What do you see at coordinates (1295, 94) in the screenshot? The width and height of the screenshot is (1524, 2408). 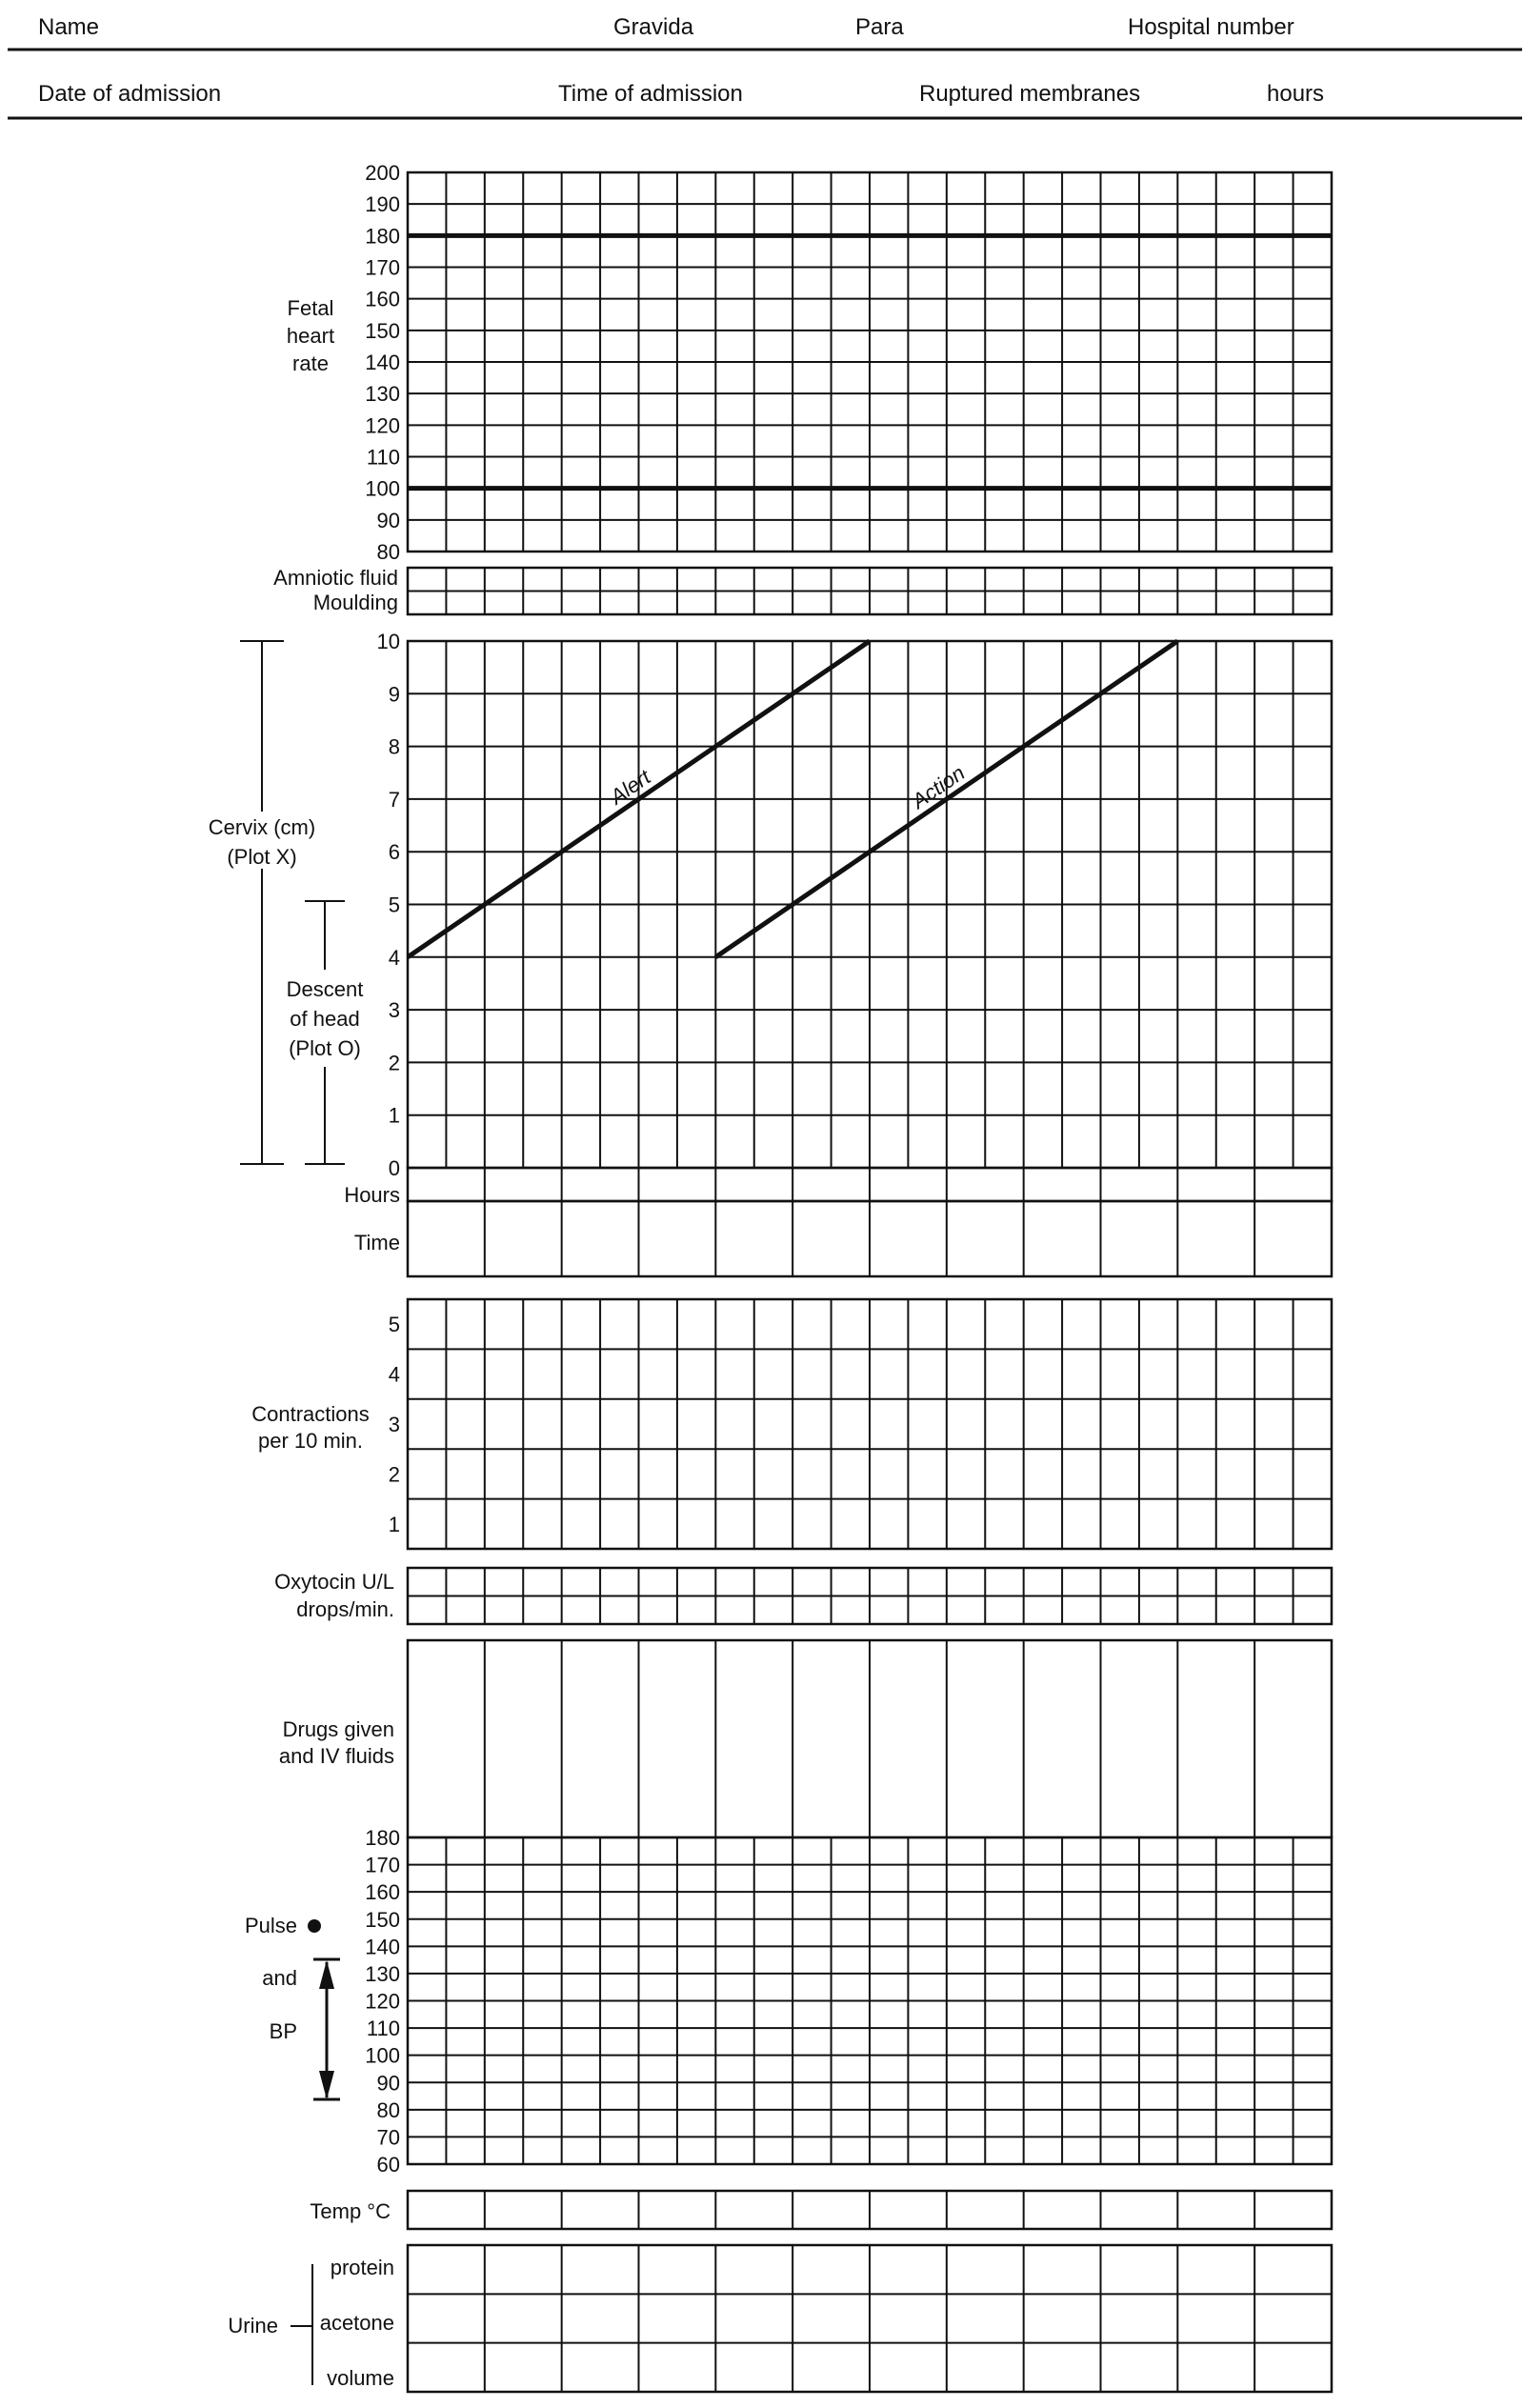 I see `hours-field-label: hours` at bounding box center [1295, 94].